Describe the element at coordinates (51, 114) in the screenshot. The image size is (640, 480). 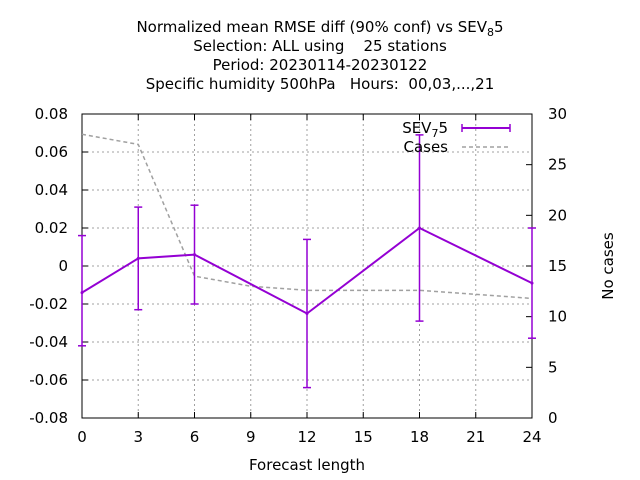
I see `y-tick-label: 0.08` at that location.